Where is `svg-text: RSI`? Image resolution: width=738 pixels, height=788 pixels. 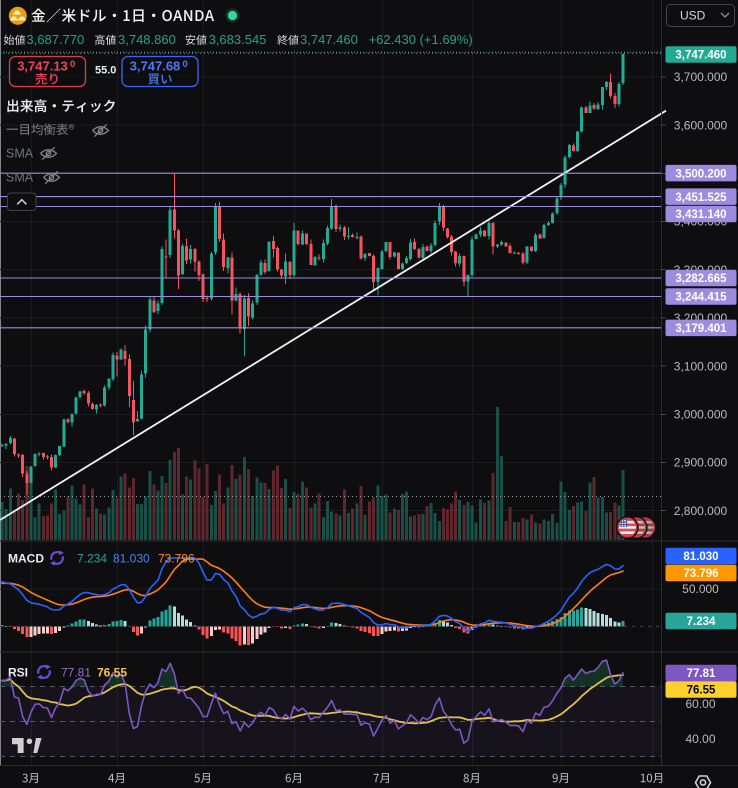
svg-text: RSI is located at coordinates (18, 673).